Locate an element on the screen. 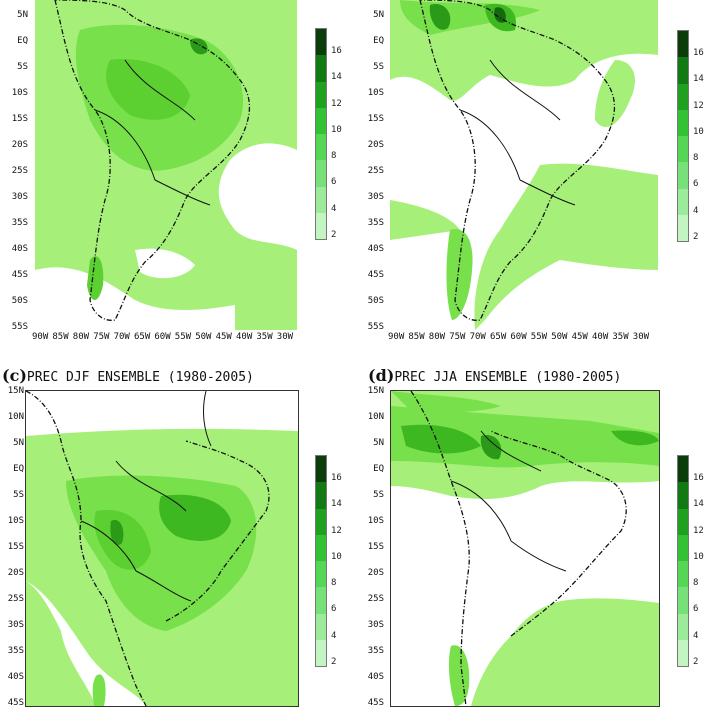 Image resolution: width=705 pixels, height=708 pixels. colorbar-tick-label: 12 is located at coordinates (698, 530).